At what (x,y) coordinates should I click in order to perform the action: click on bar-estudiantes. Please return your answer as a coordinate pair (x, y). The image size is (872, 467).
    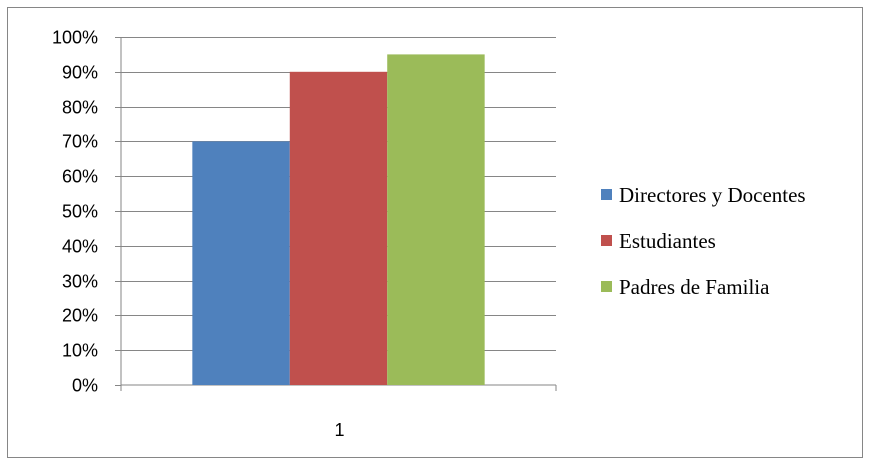
    Looking at the image, I should click on (338, 228).